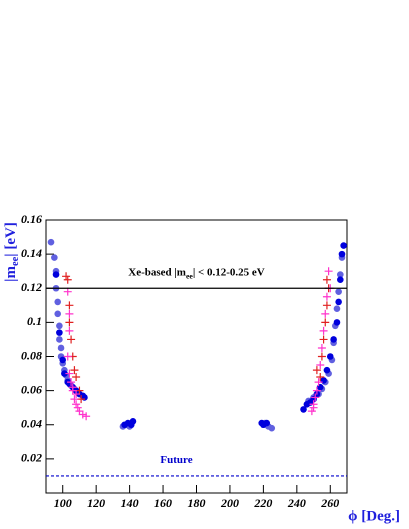 The image size is (409, 529). I want to click on label-part: Future, so click(176, 459).